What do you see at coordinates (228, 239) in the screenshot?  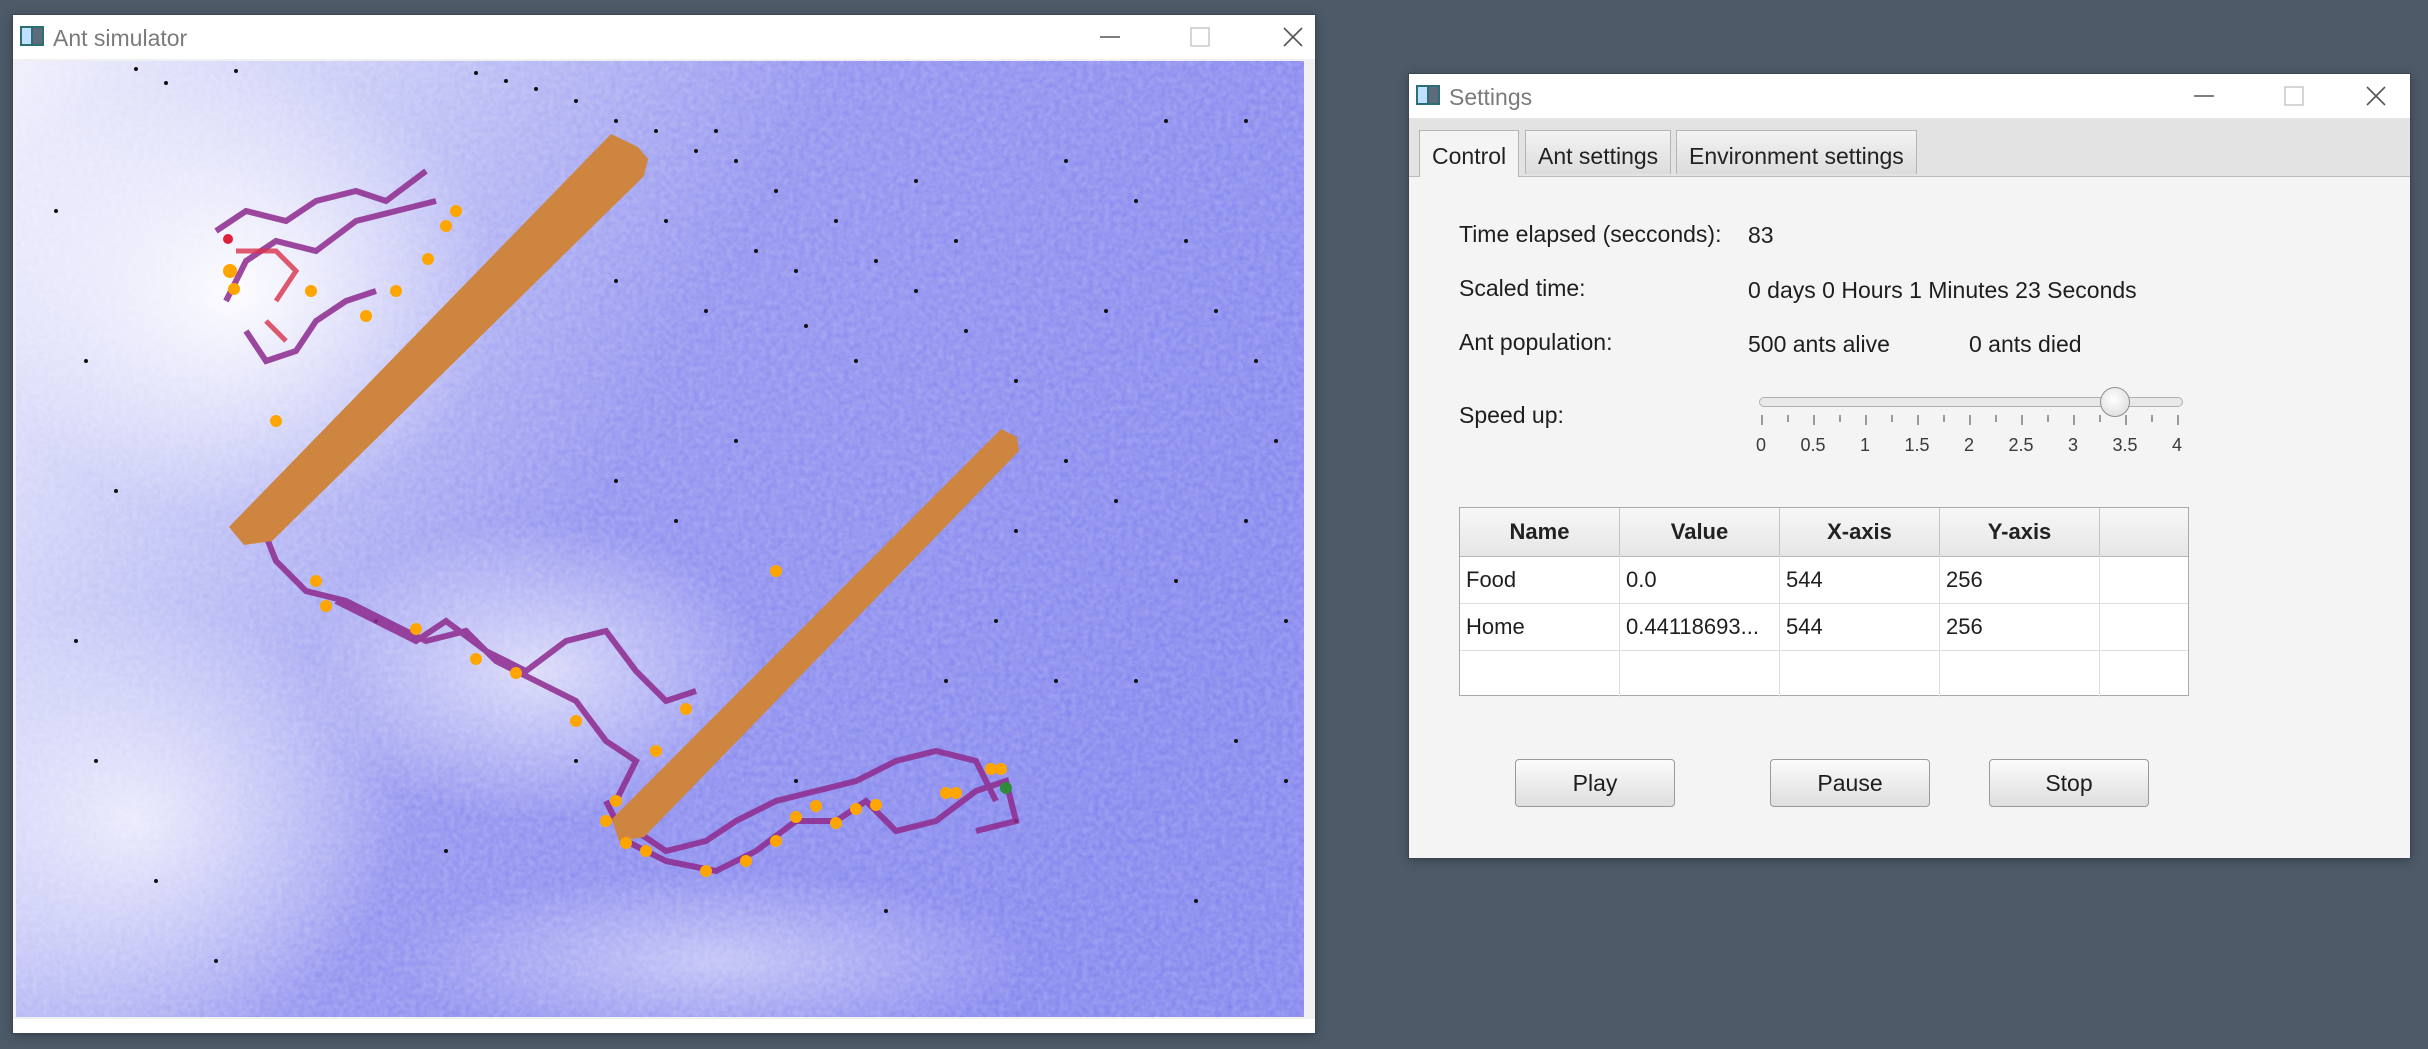 I see `red-marker` at bounding box center [228, 239].